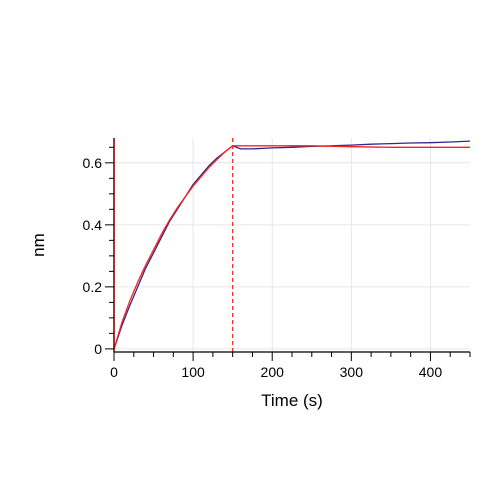  I want to click on x-axis-title: Time (s), so click(292, 400).